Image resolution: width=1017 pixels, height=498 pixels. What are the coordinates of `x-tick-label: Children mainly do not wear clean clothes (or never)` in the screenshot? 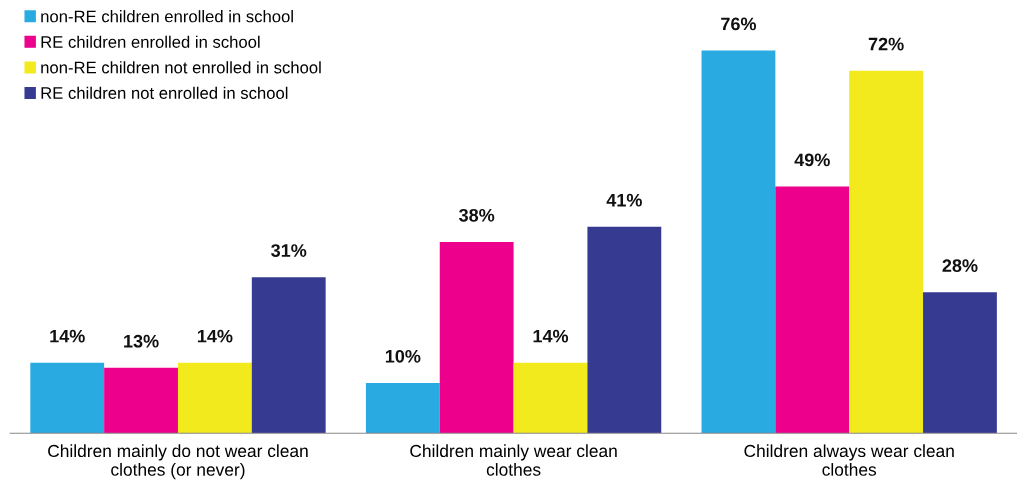 It's located at (178, 462).